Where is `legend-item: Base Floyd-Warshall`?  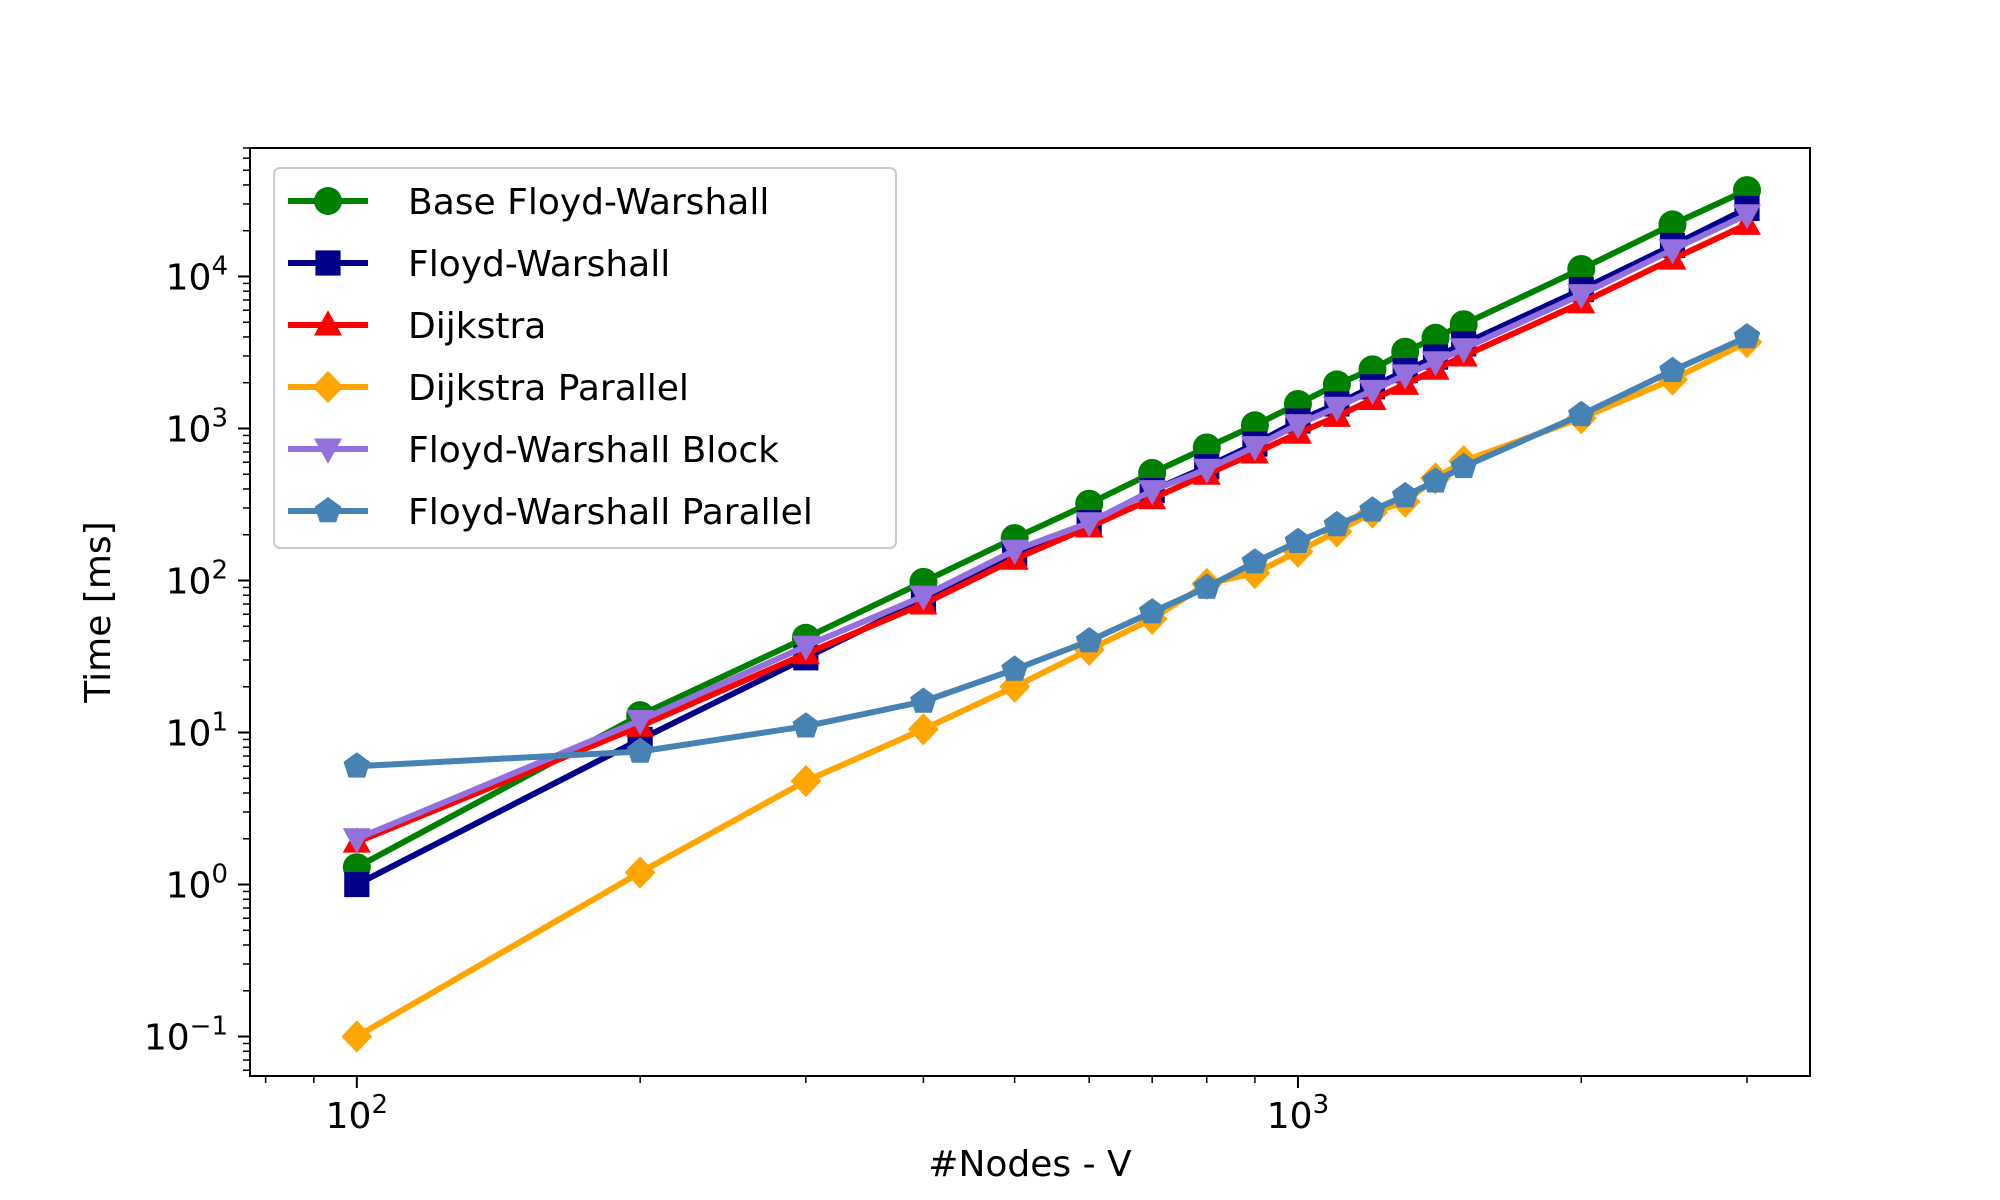 legend-item: Base Floyd-Warshall is located at coordinates (528, 202).